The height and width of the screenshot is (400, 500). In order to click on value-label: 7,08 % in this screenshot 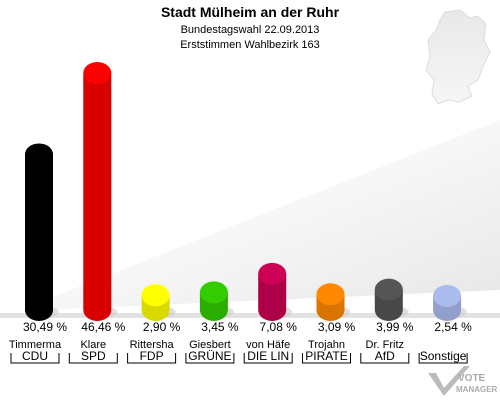, I will do `click(279, 327)`.